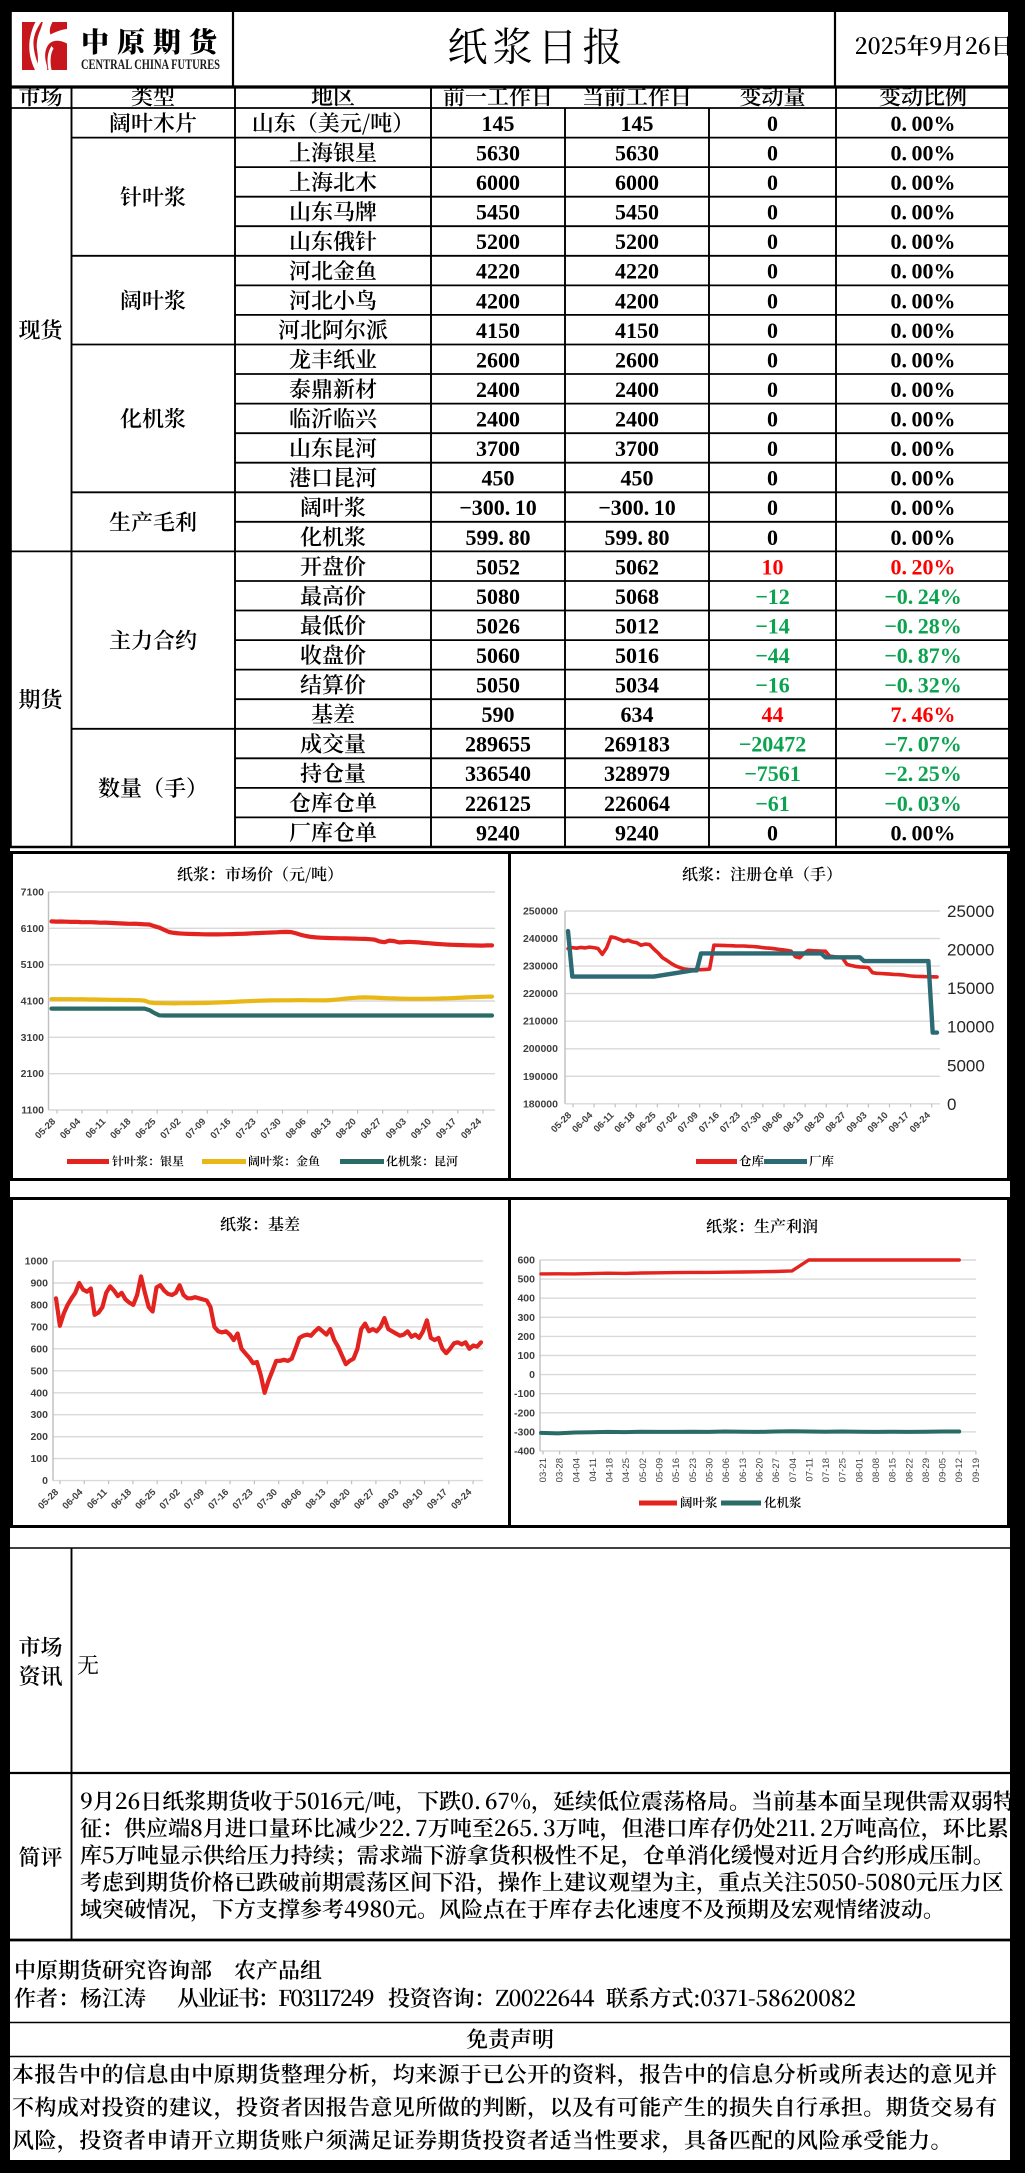 The height and width of the screenshot is (2173, 1025). Describe the element at coordinates (970, 988) in the screenshot. I see `svg-text: 15000` at that location.